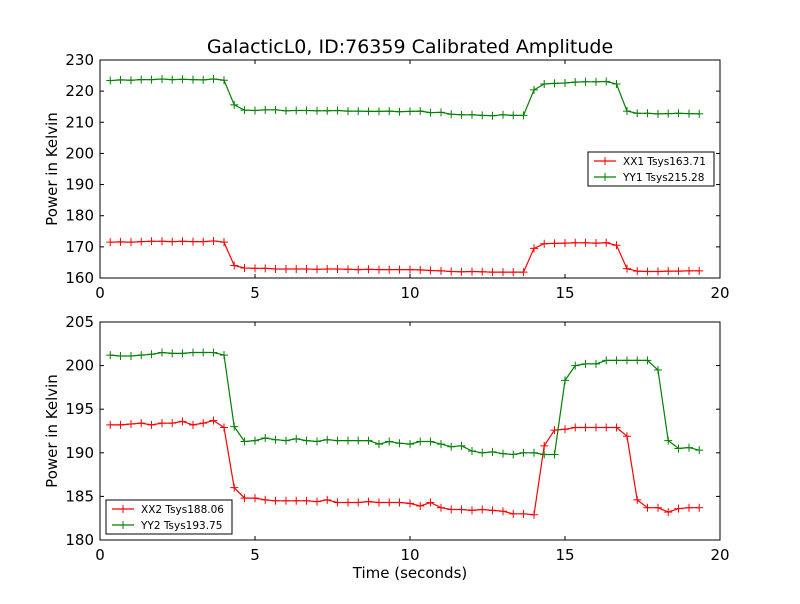  I want to click on y-tick-label: 180, so click(79, 216).